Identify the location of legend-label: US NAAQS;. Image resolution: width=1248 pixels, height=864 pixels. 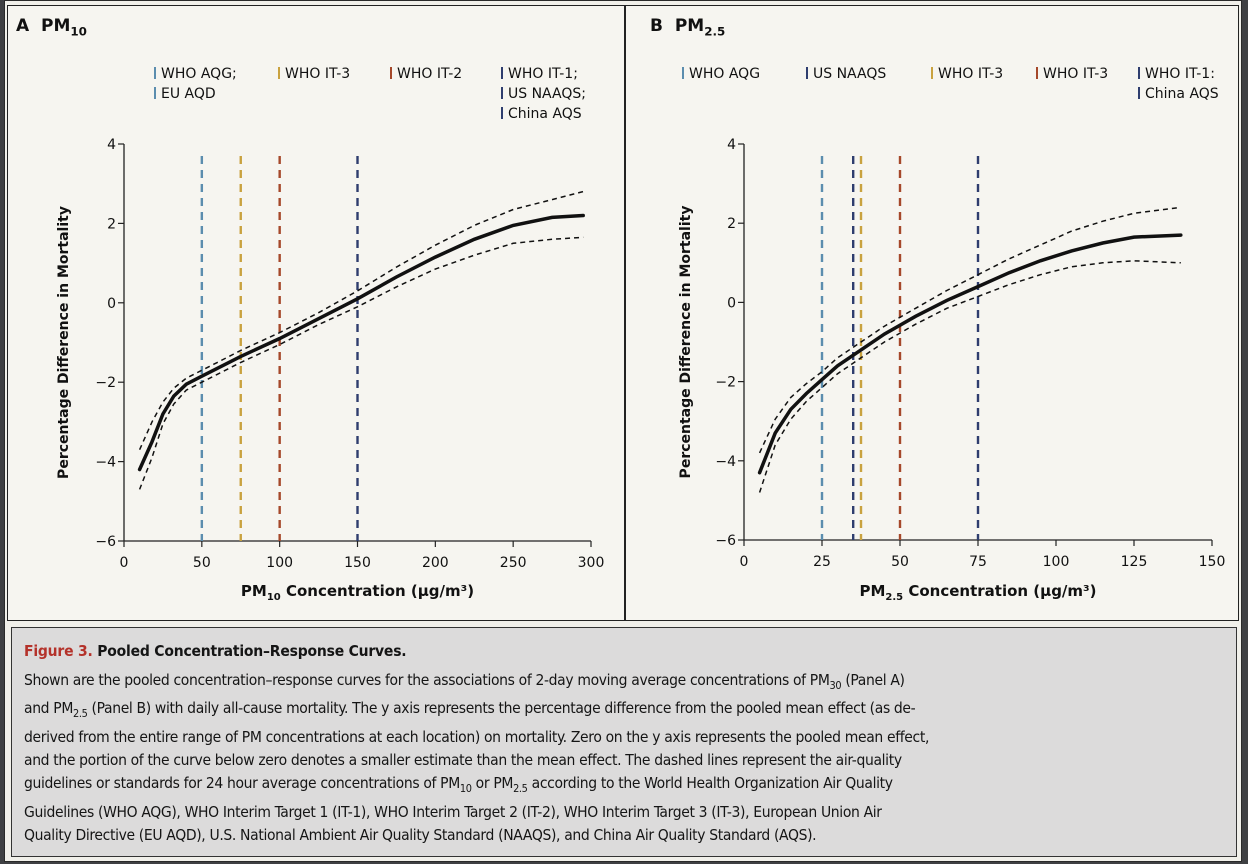
(547, 94).